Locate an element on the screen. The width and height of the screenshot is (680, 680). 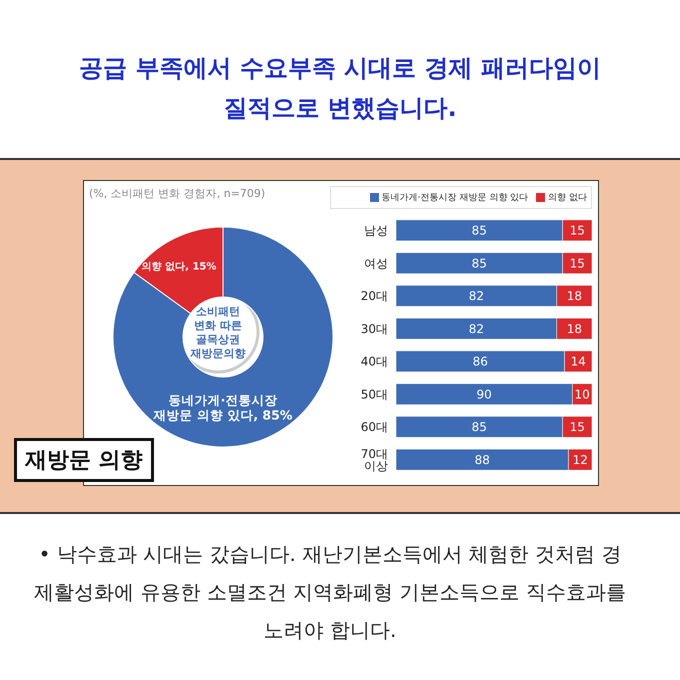
data-label: 90 is located at coordinates (484, 394).